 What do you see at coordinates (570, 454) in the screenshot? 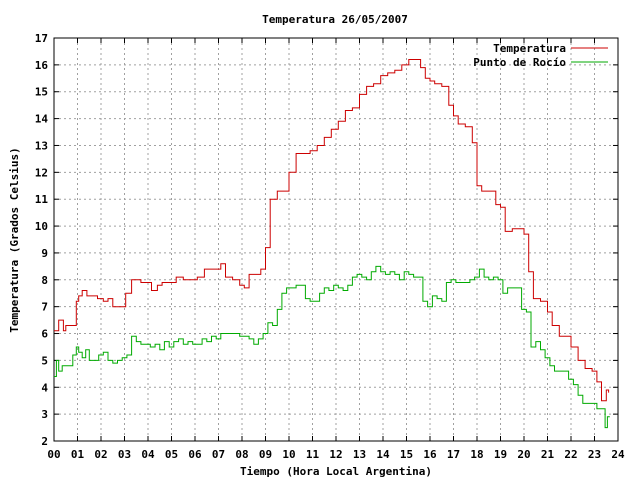
I see `x-tick-label: 22` at bounding box center [570, 454].